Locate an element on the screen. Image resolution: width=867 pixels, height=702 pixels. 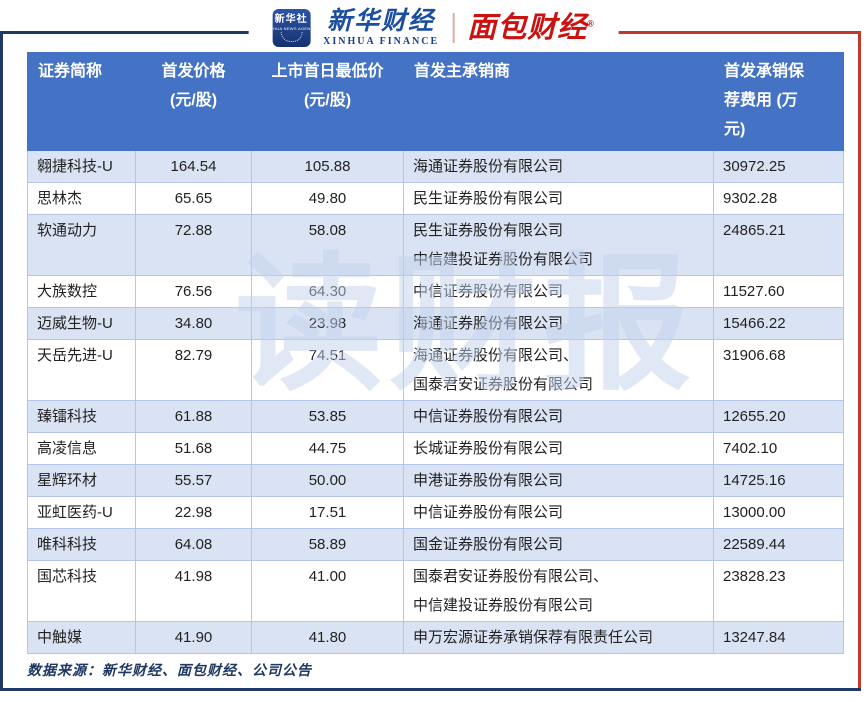
table-row: 迈威生物-U 34.80 23.98 海通证券股份有限公司 15466.22 is located at coordinates (435, 323).